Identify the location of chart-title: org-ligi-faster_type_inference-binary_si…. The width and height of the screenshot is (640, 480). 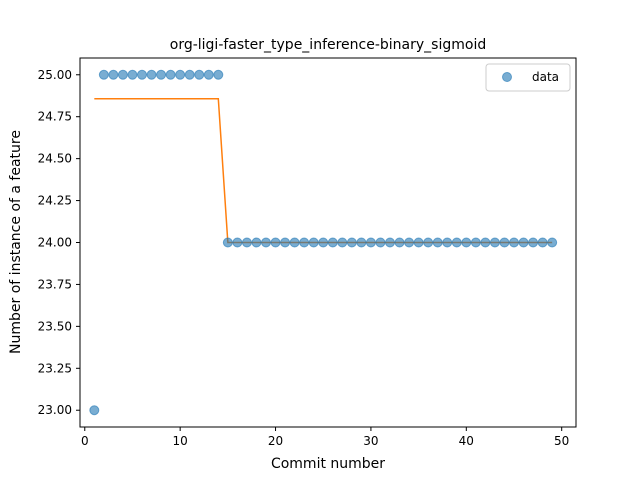
(328, 45).